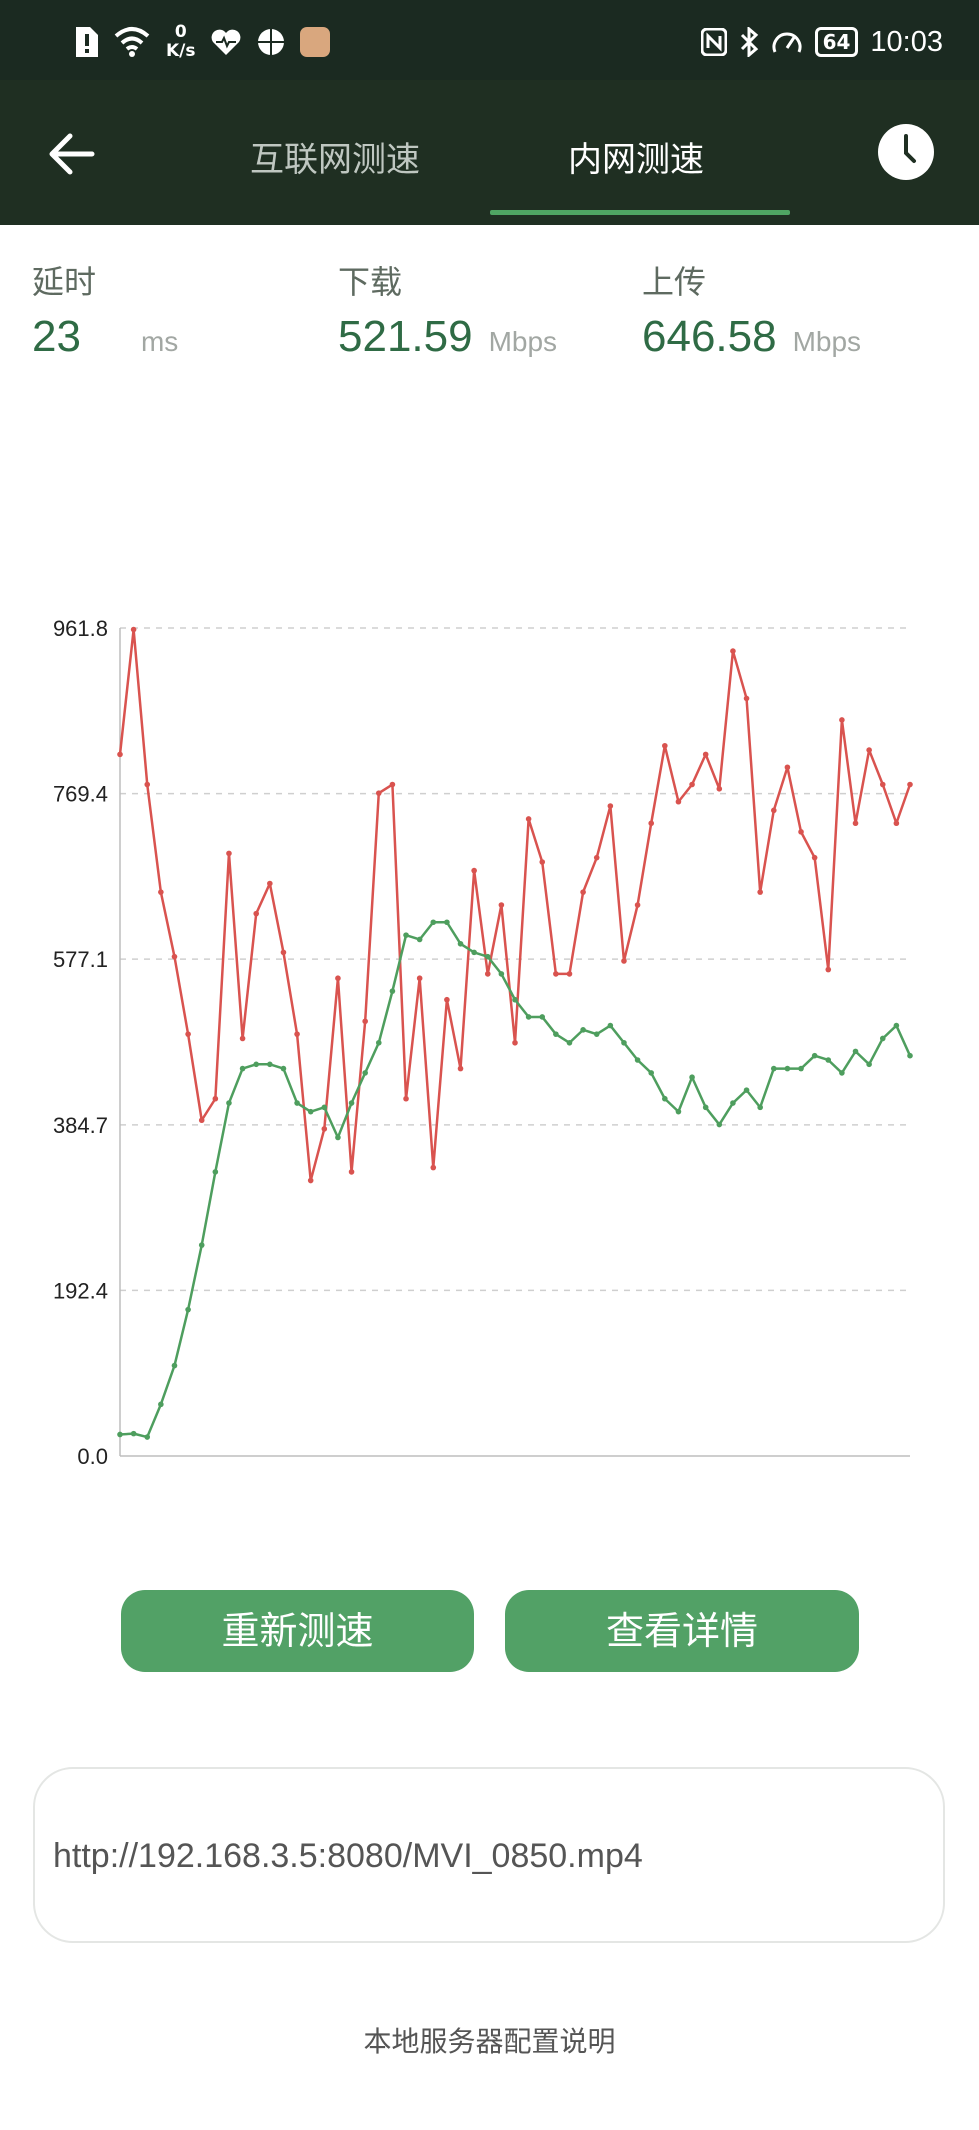 The image size is (979, 2130). What do you see at coordinates (636, 160) in the screenshot?
I see `tab-lan-speed: 内网测速` at bounding box center [636, 160].